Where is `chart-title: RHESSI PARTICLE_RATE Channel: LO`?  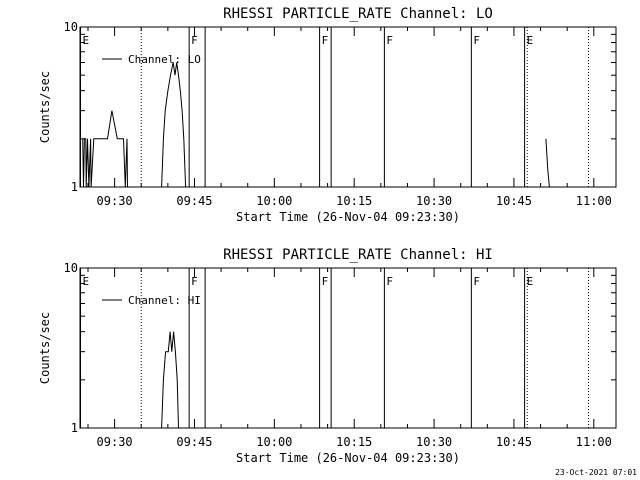
chart-title: RHESSI PARTICLE_RATE Channel: LO is located at coordinates (358, 14).